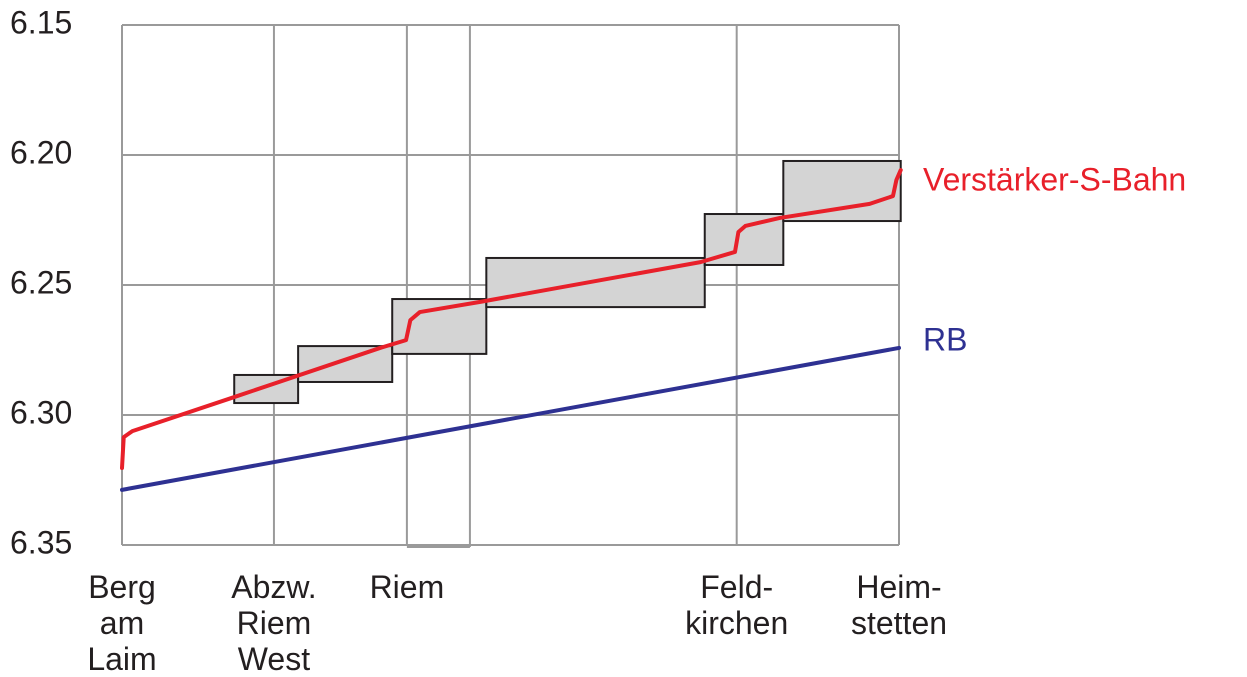 This screenshot has width=1247, height=677. I want to click on x-tick-label-line: West, so click(274, 659).